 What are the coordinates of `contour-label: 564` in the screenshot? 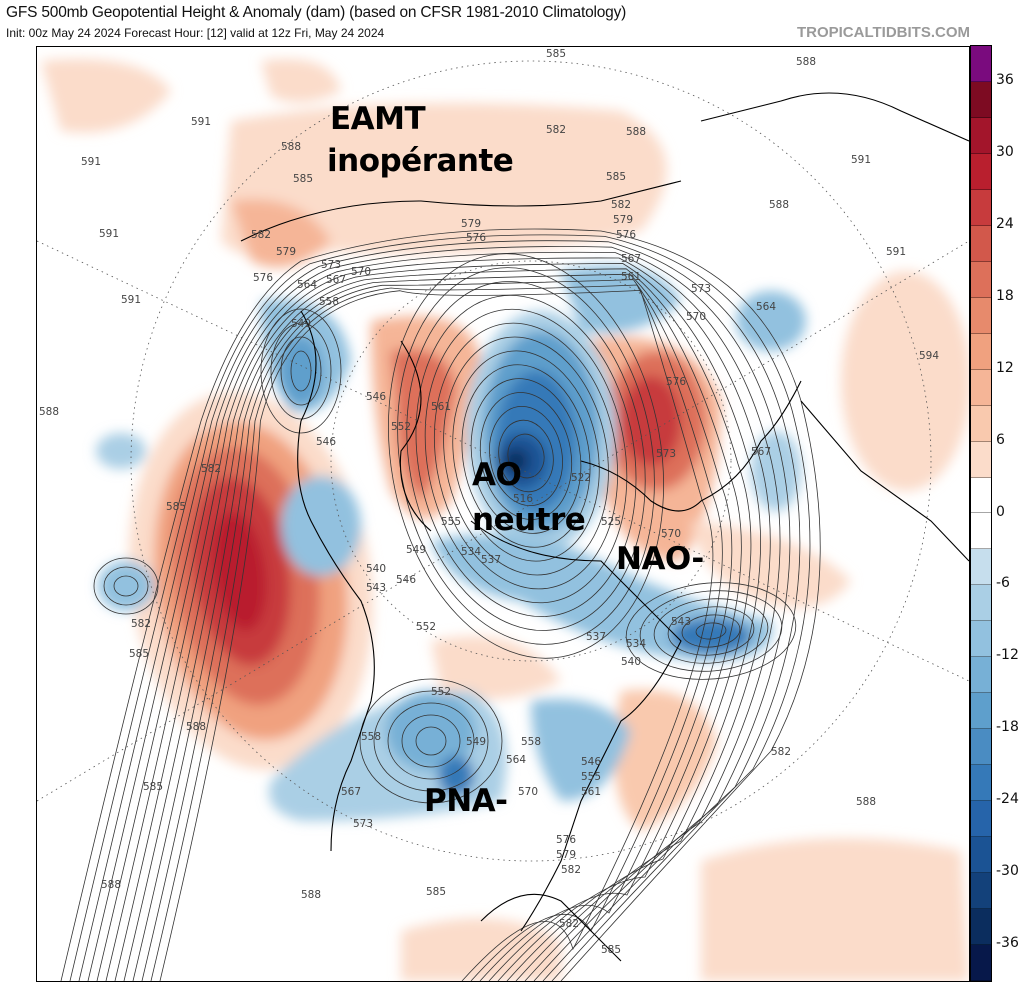 It's located at (307, 285).